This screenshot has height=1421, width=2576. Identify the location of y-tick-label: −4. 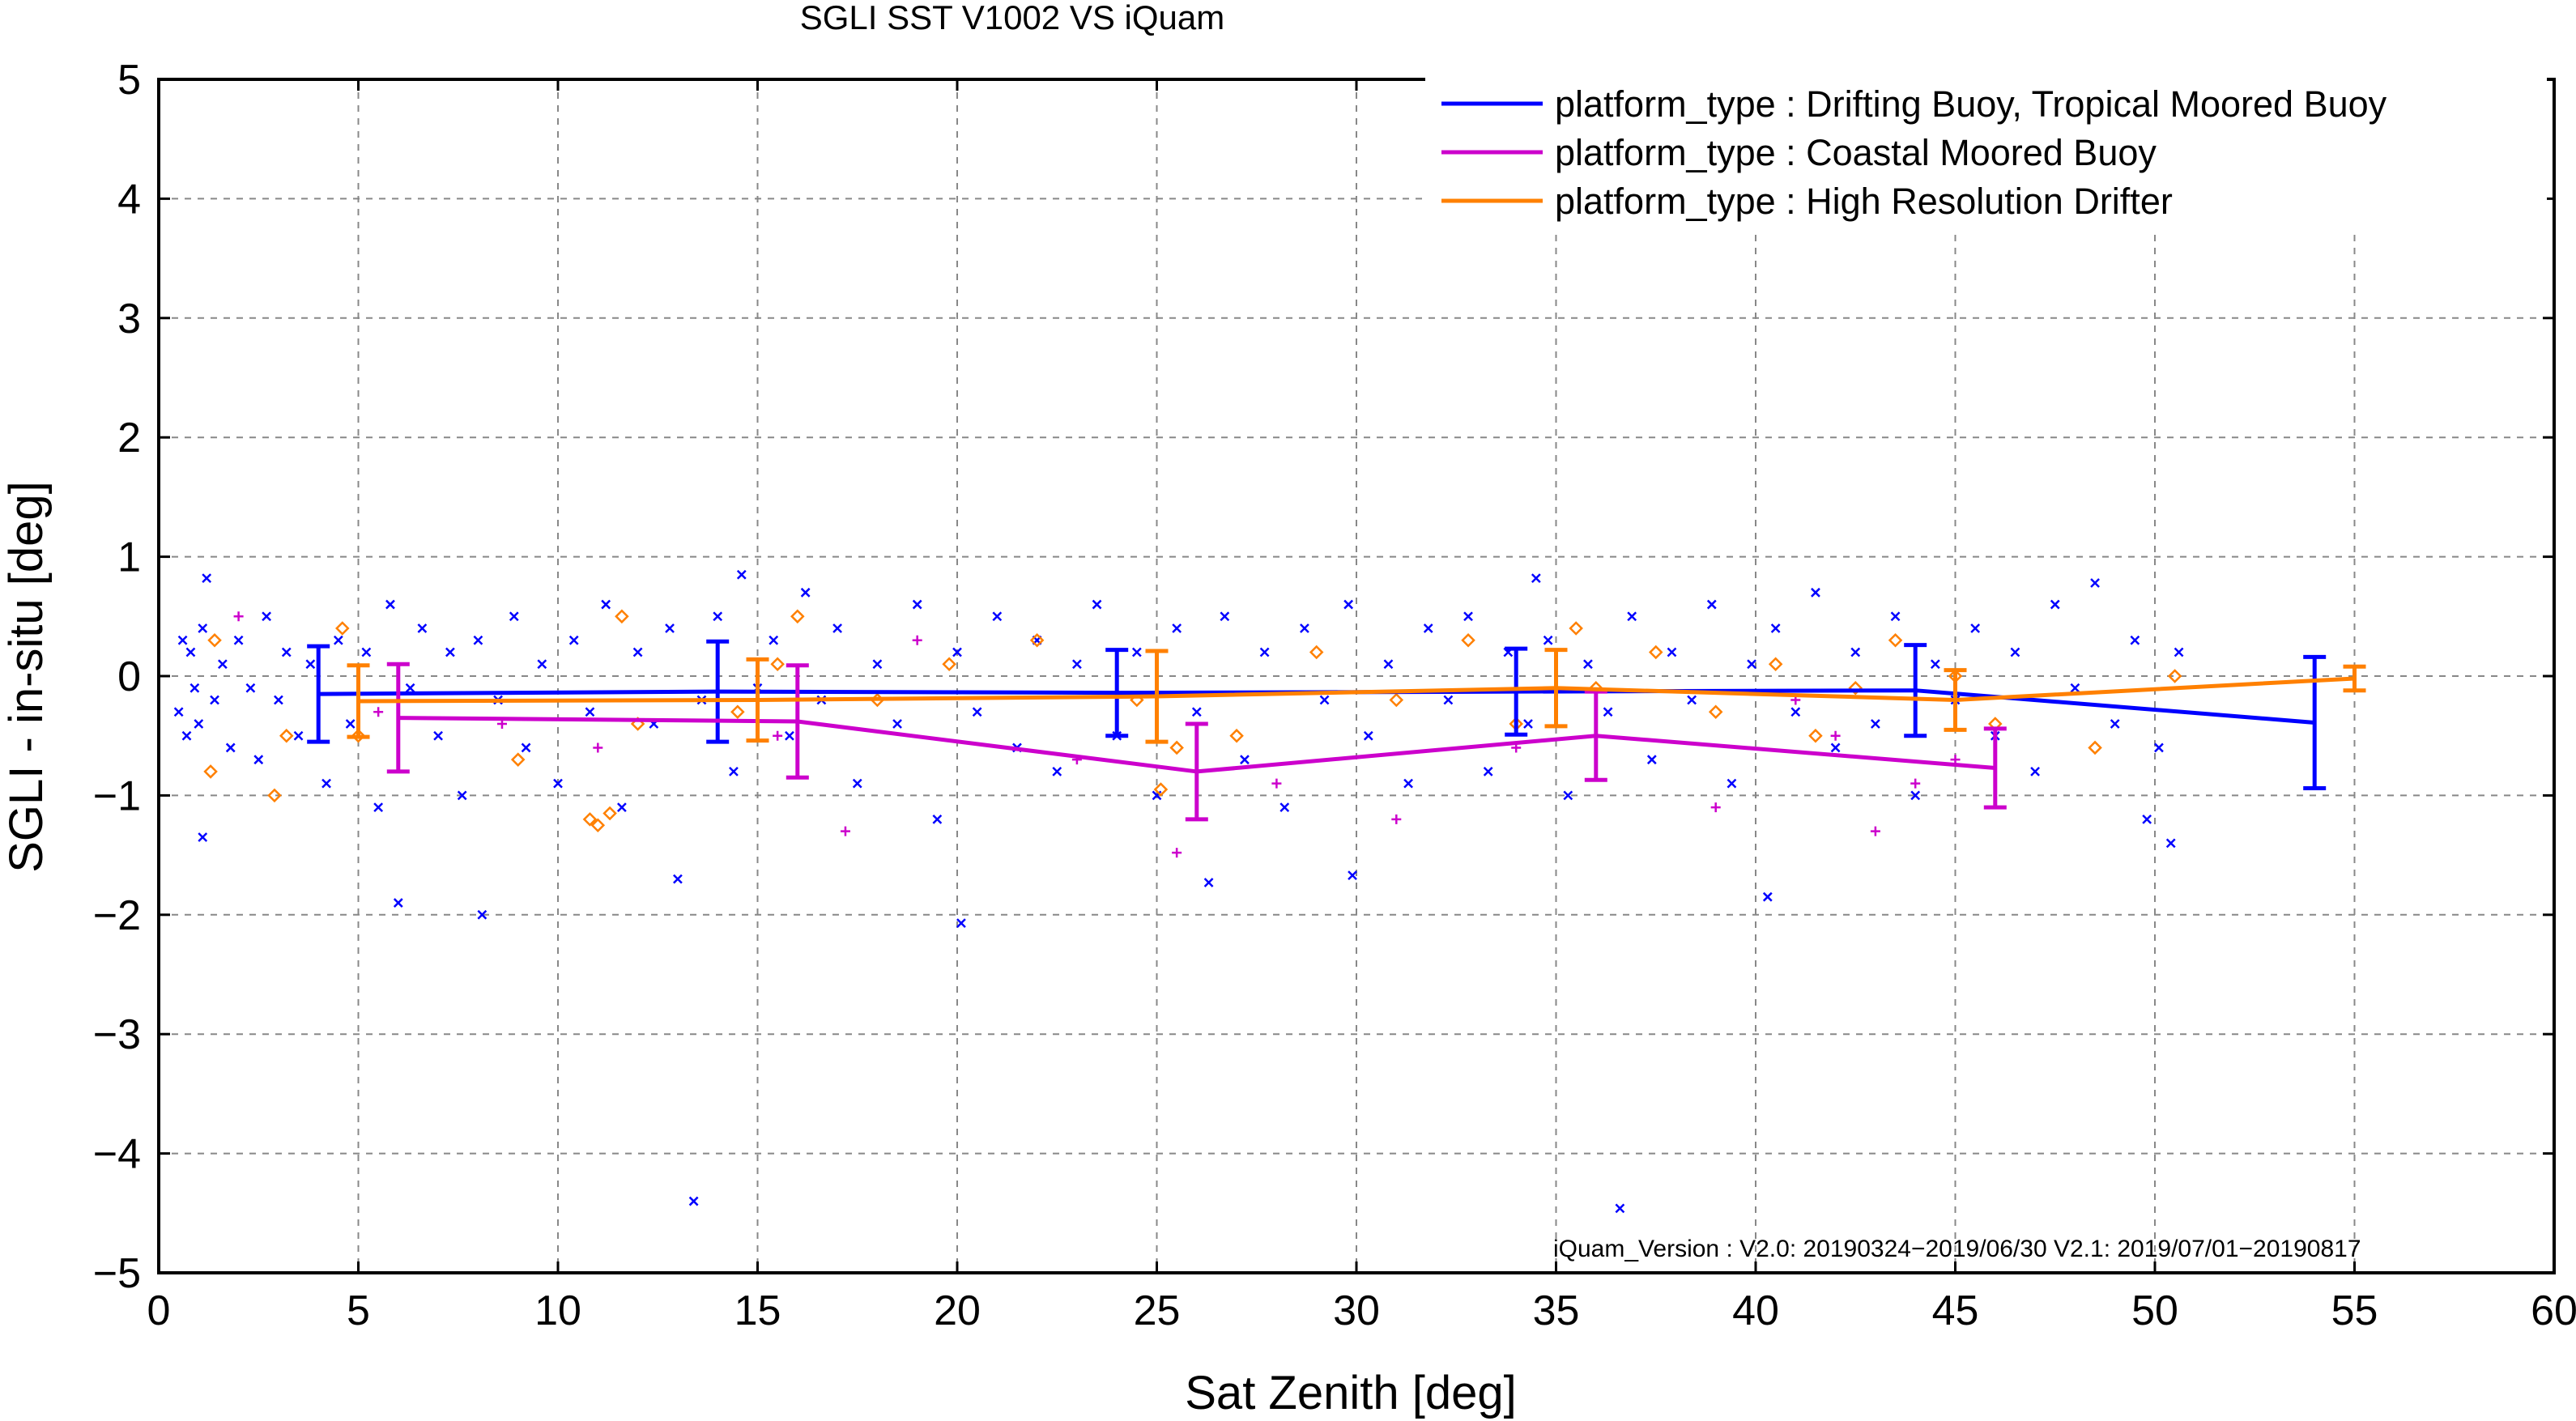
(117, 1154).